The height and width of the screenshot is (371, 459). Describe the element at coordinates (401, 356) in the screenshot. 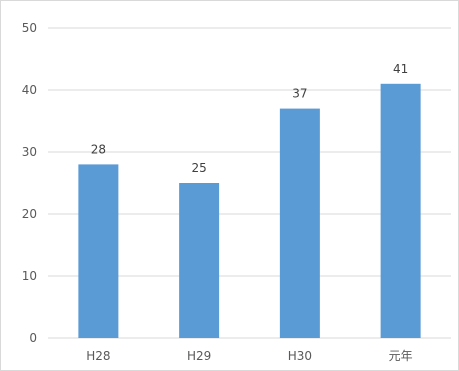

I see `x-tick-label: 元年` at that location.